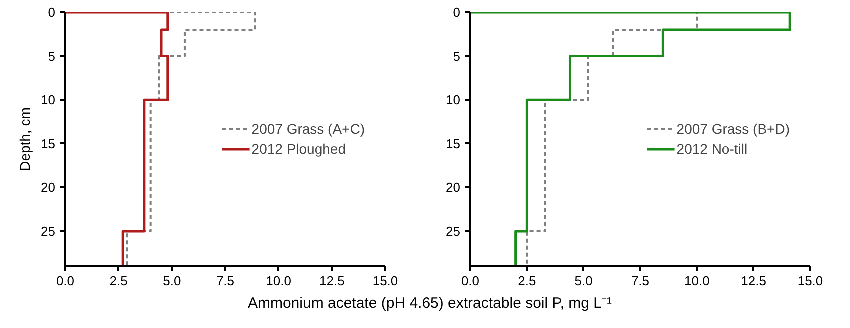 This screenshot has width=850, height=328. I want to click on legend-label: 2012 No-till, so click(712, 149).